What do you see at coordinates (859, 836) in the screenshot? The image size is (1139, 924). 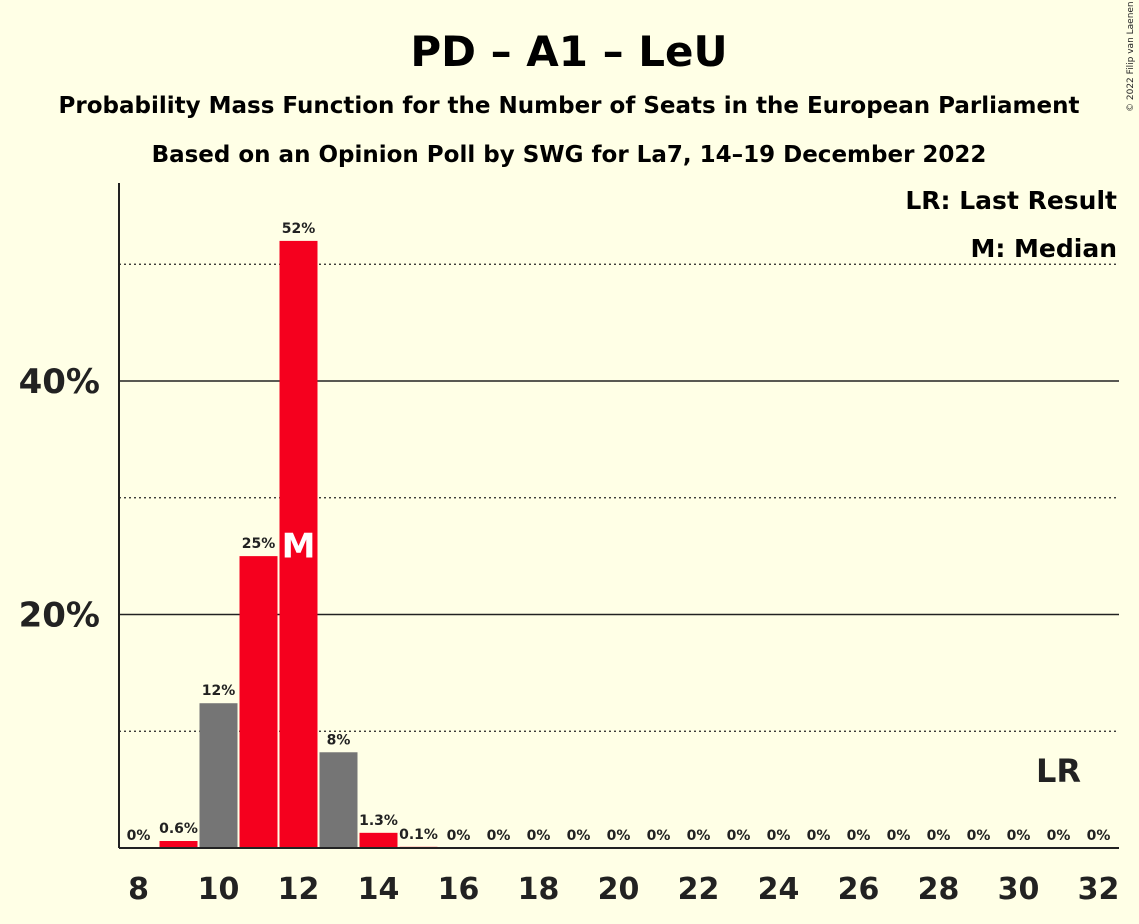 I see `bar-label-seat-26: 0%` at bounding box center [859, 836].